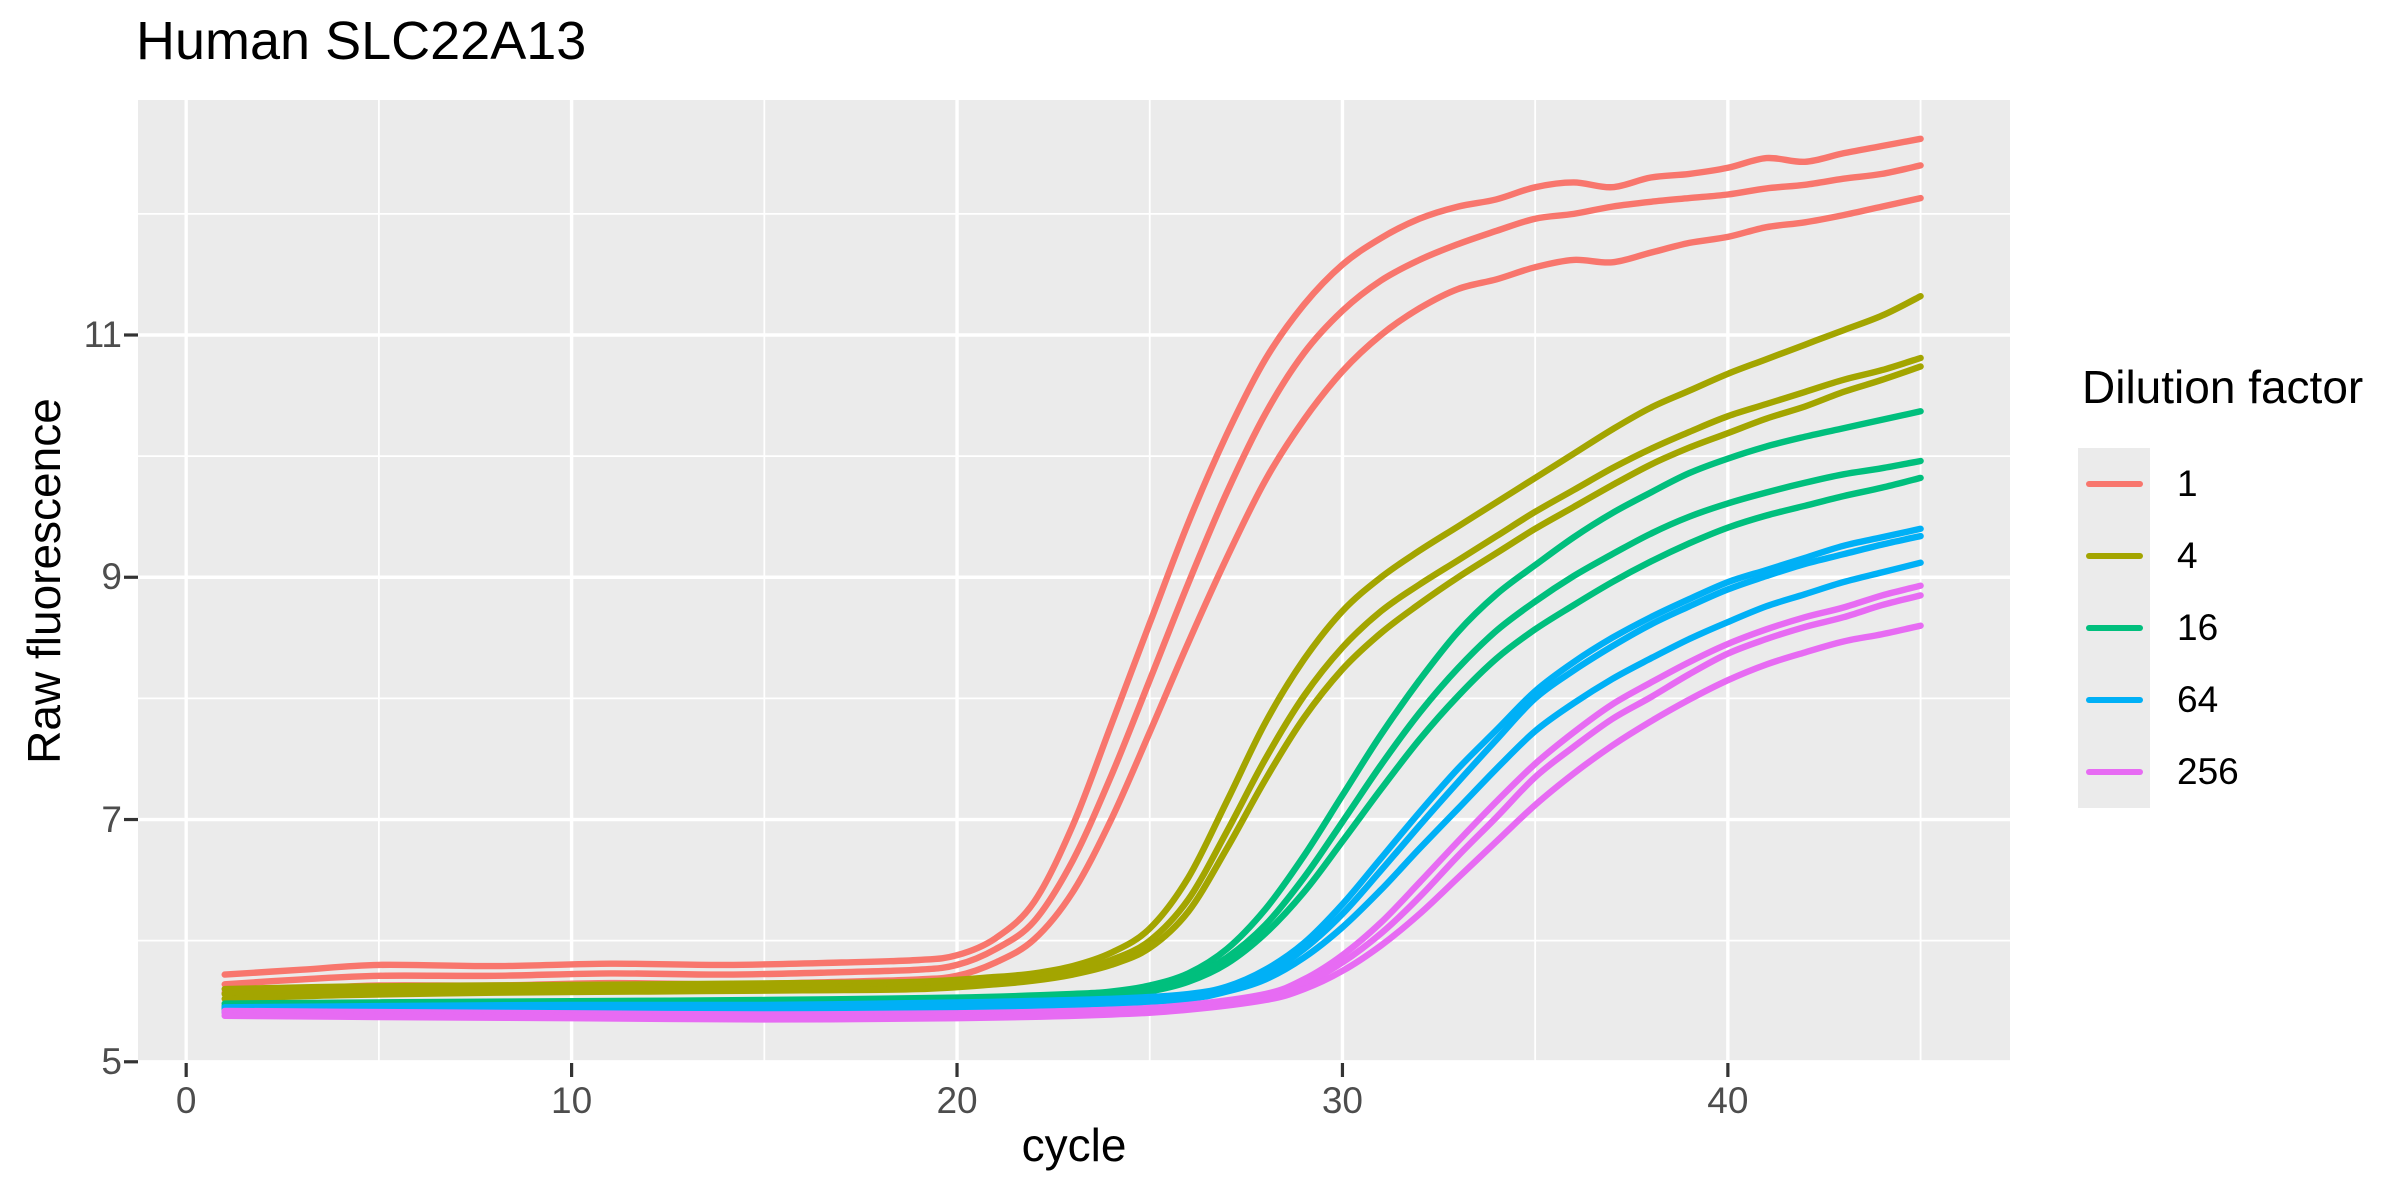 The height and width of the screenshot is (1200, 2400). What do you see at coordinates (1074, 1145) in the screenshot?
I see `x-axis-title: cycle` at bounding box center [1074, 1145].